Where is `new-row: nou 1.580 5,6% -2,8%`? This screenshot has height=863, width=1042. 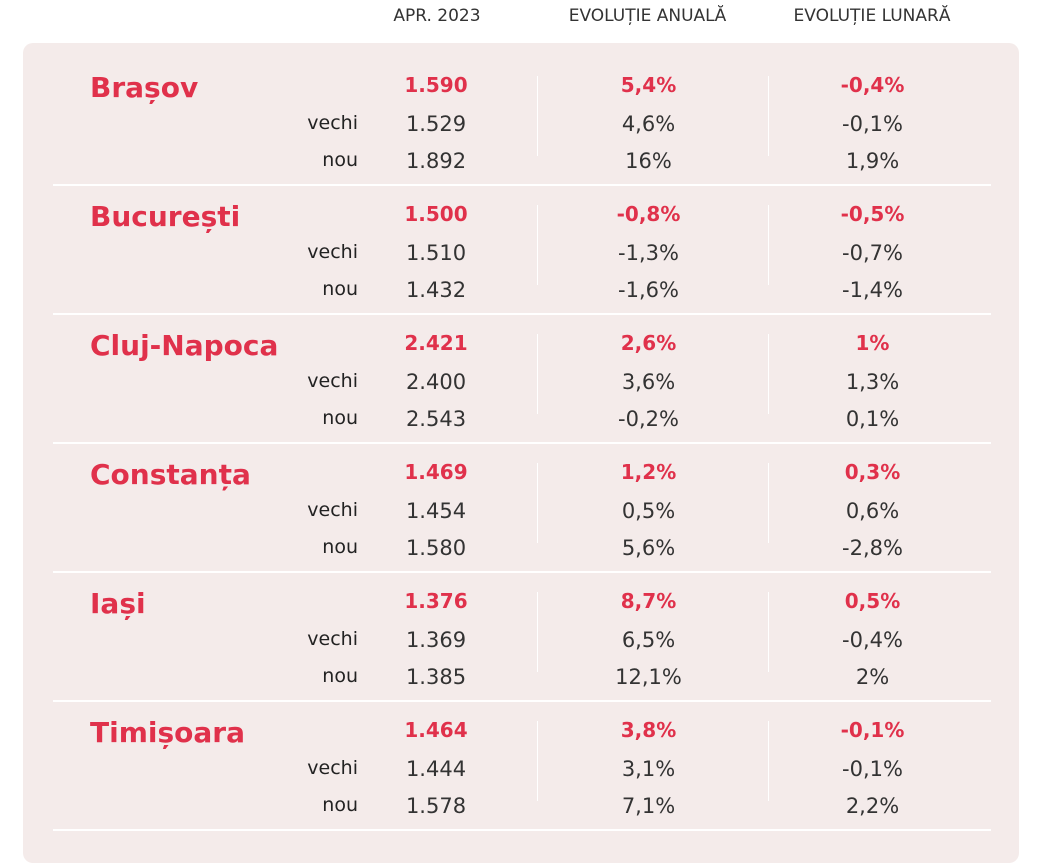
new-row: nou 1.580 5,6% -2,8% is located at coordinates (521, 552).